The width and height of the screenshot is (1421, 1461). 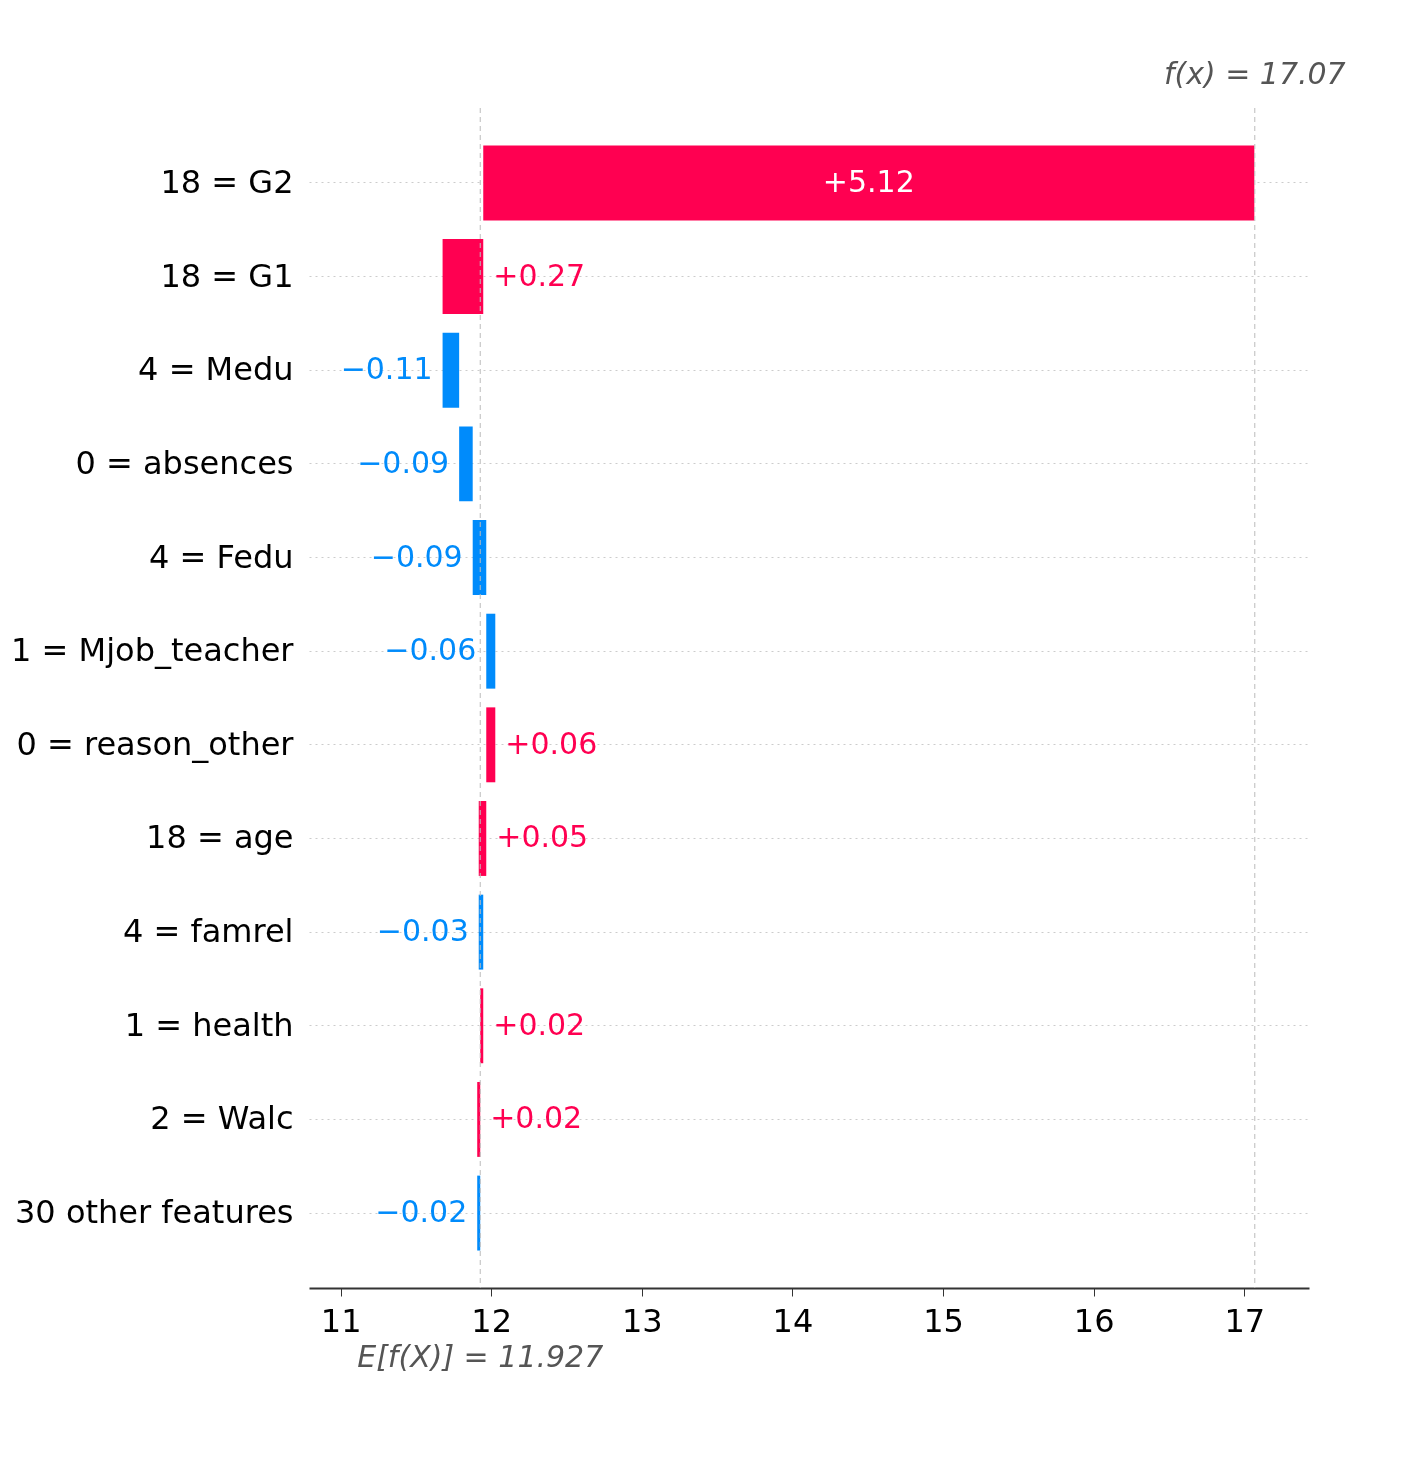 What do you see at coordinates (422, 931) in the screenshot?
I see `data-label: −0.03` at bounding box center [422, 931].